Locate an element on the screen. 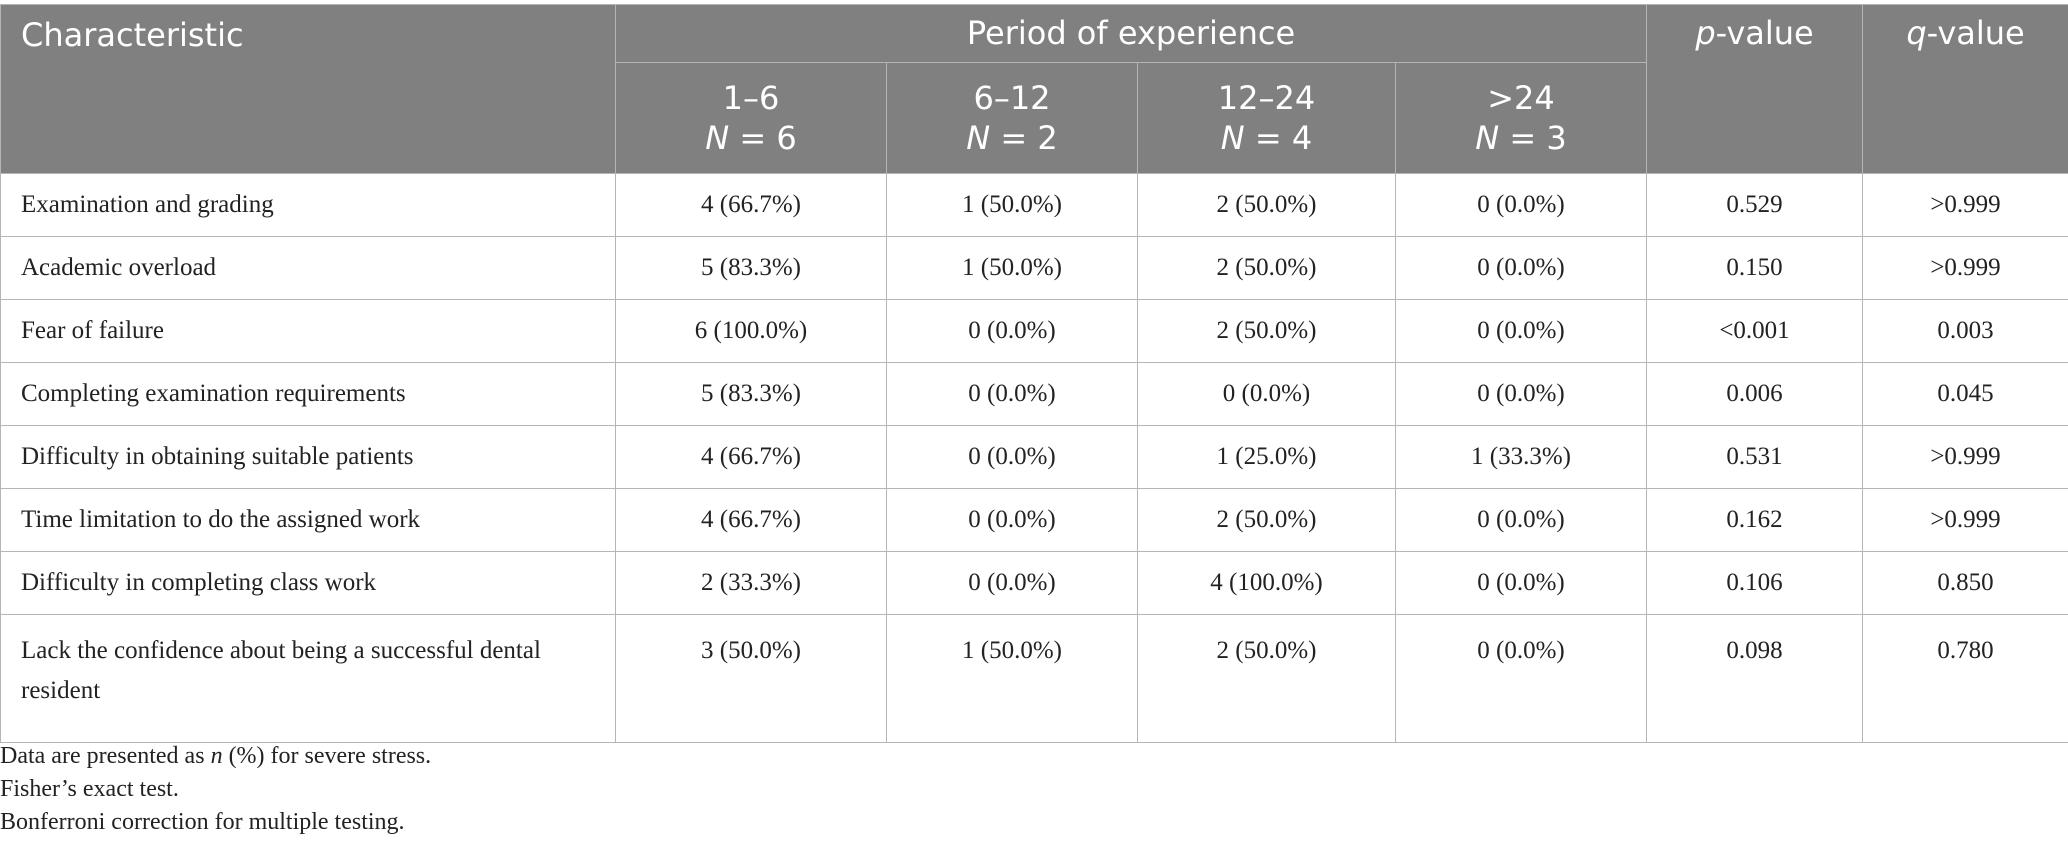  header-p-value: p-value is located at coordinates (1755, 89).